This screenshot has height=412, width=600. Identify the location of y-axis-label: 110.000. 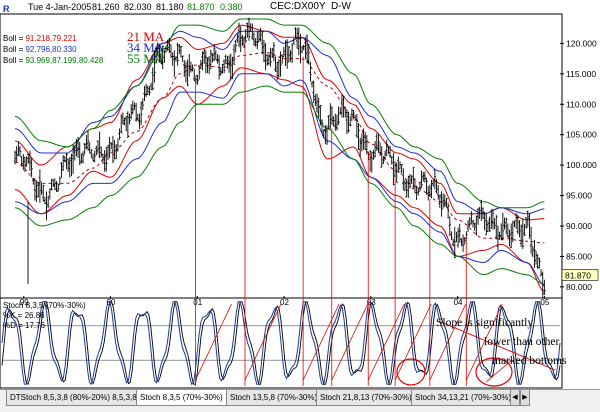
(581, 104).